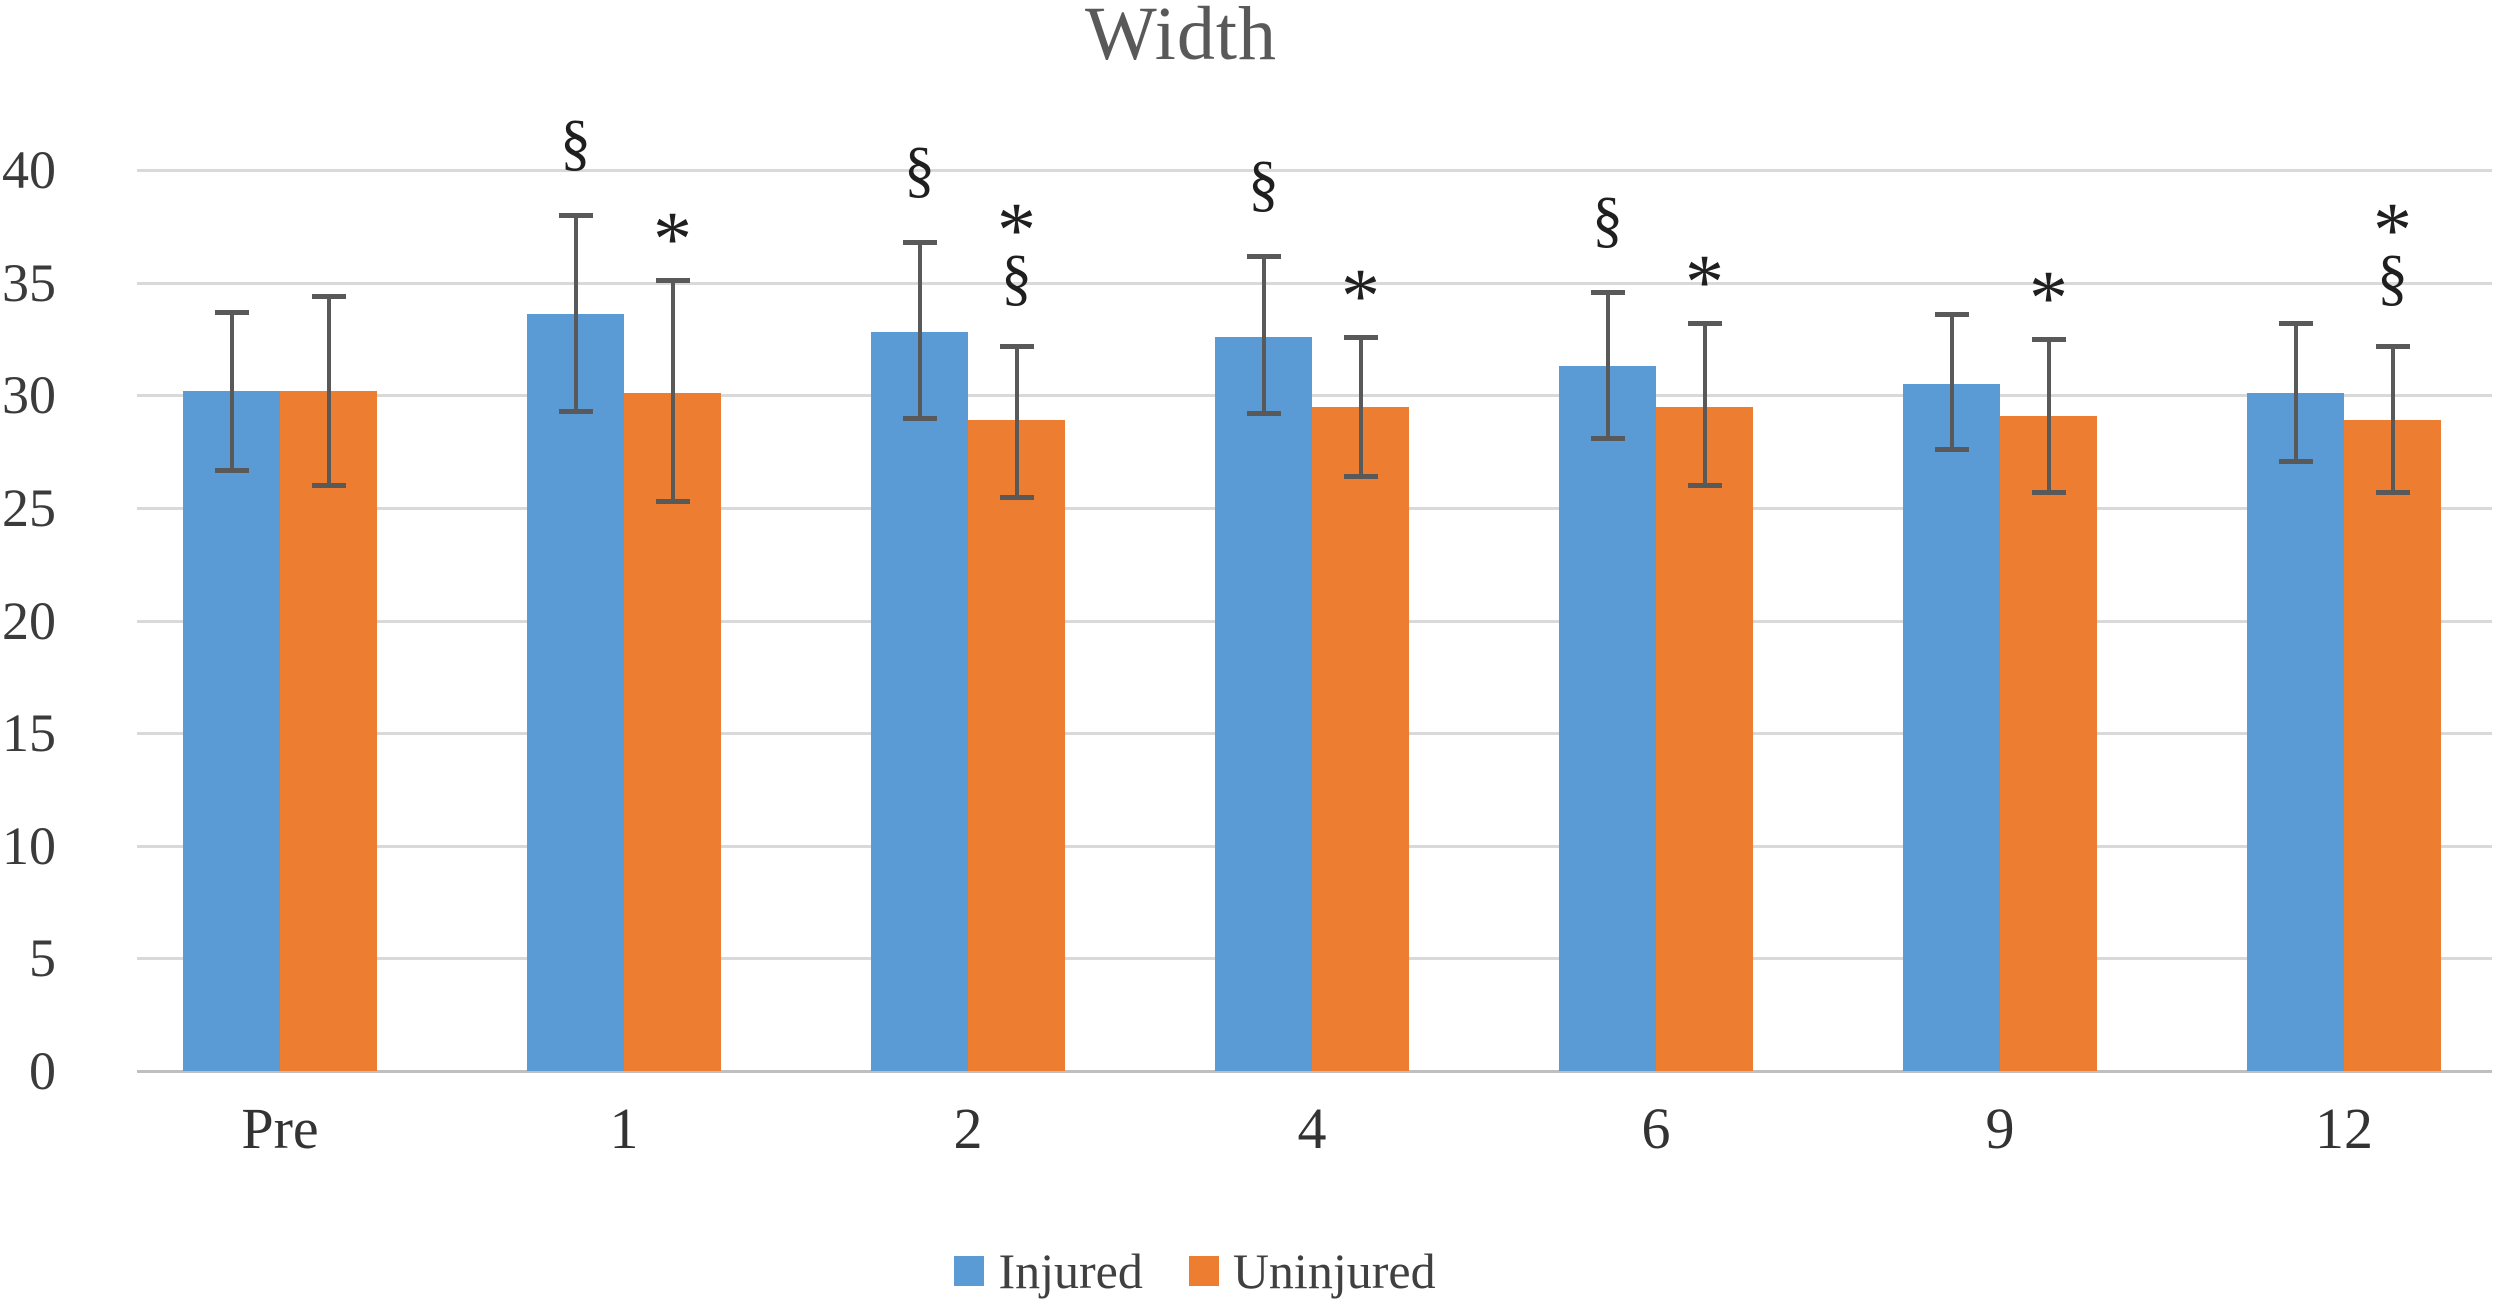 This screenshot has width=2500, height=1307. What do you see at coordinates (1360, 295) in the screenshot?
I see `annotation-asterisk-uninjured-4: *` at bounding box center [1360, 295].